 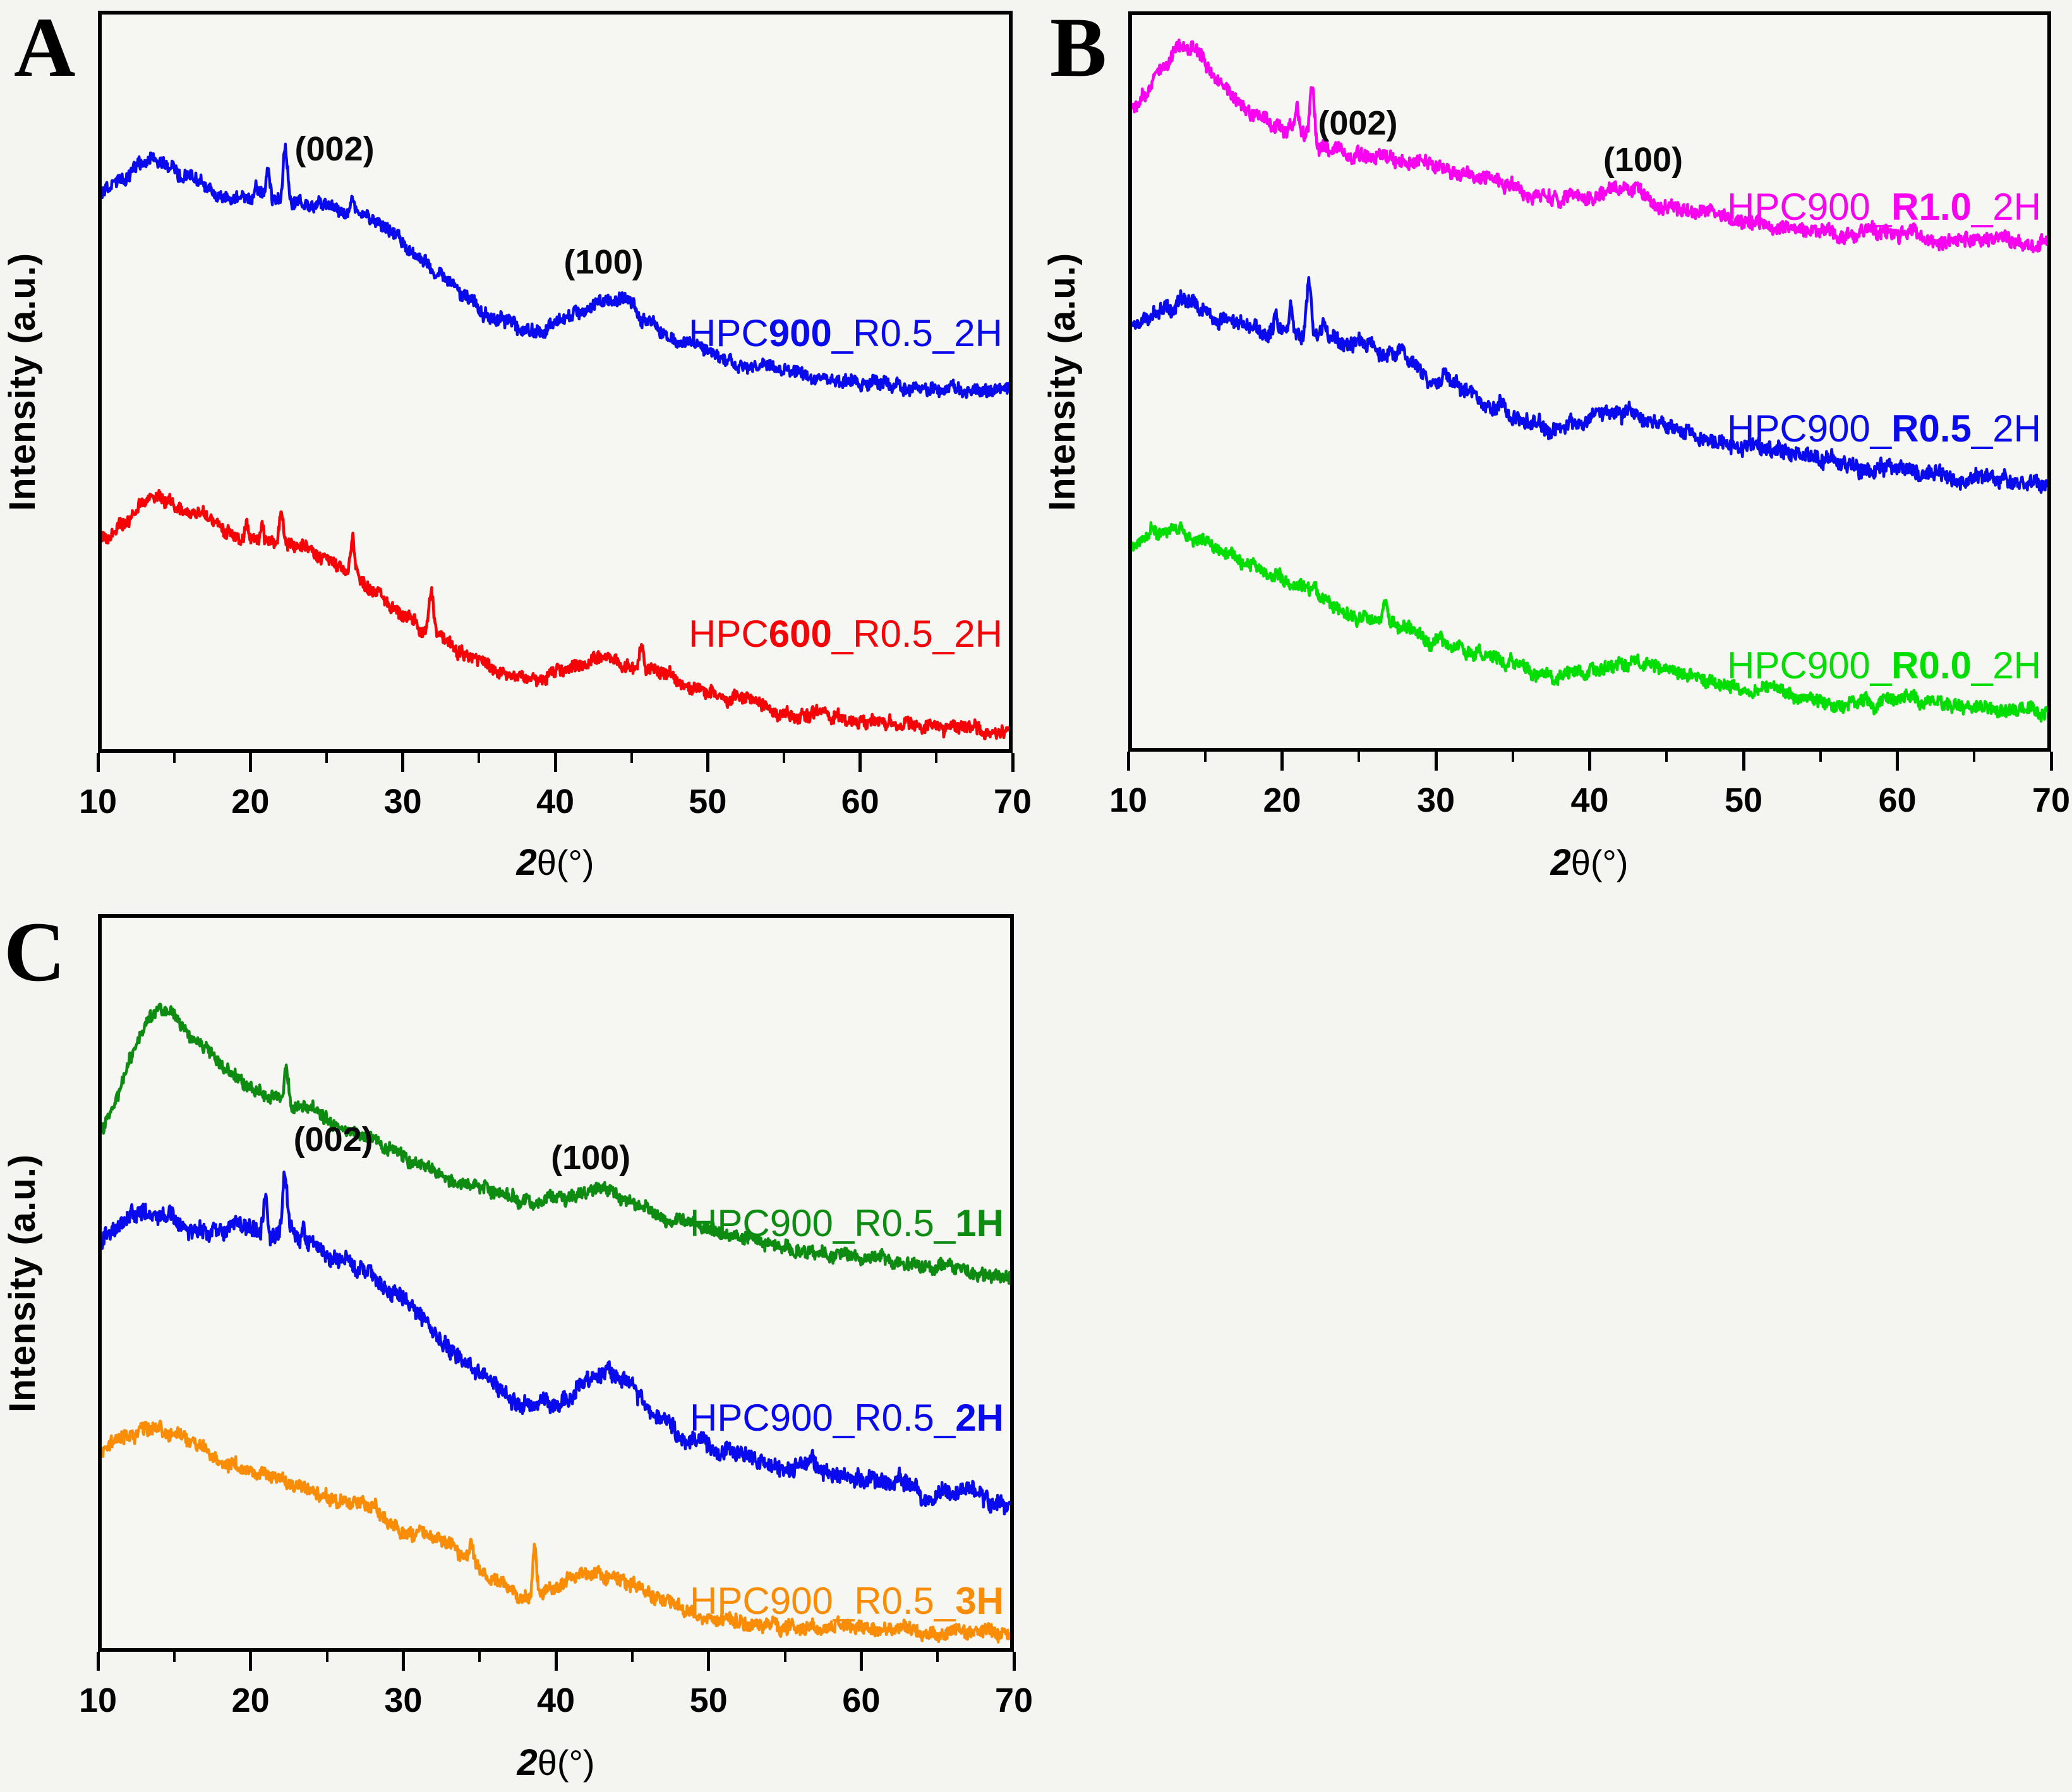 I want to click on xrd-curve-hpc900_r0.0_2h, so click(x=1589, y=622).